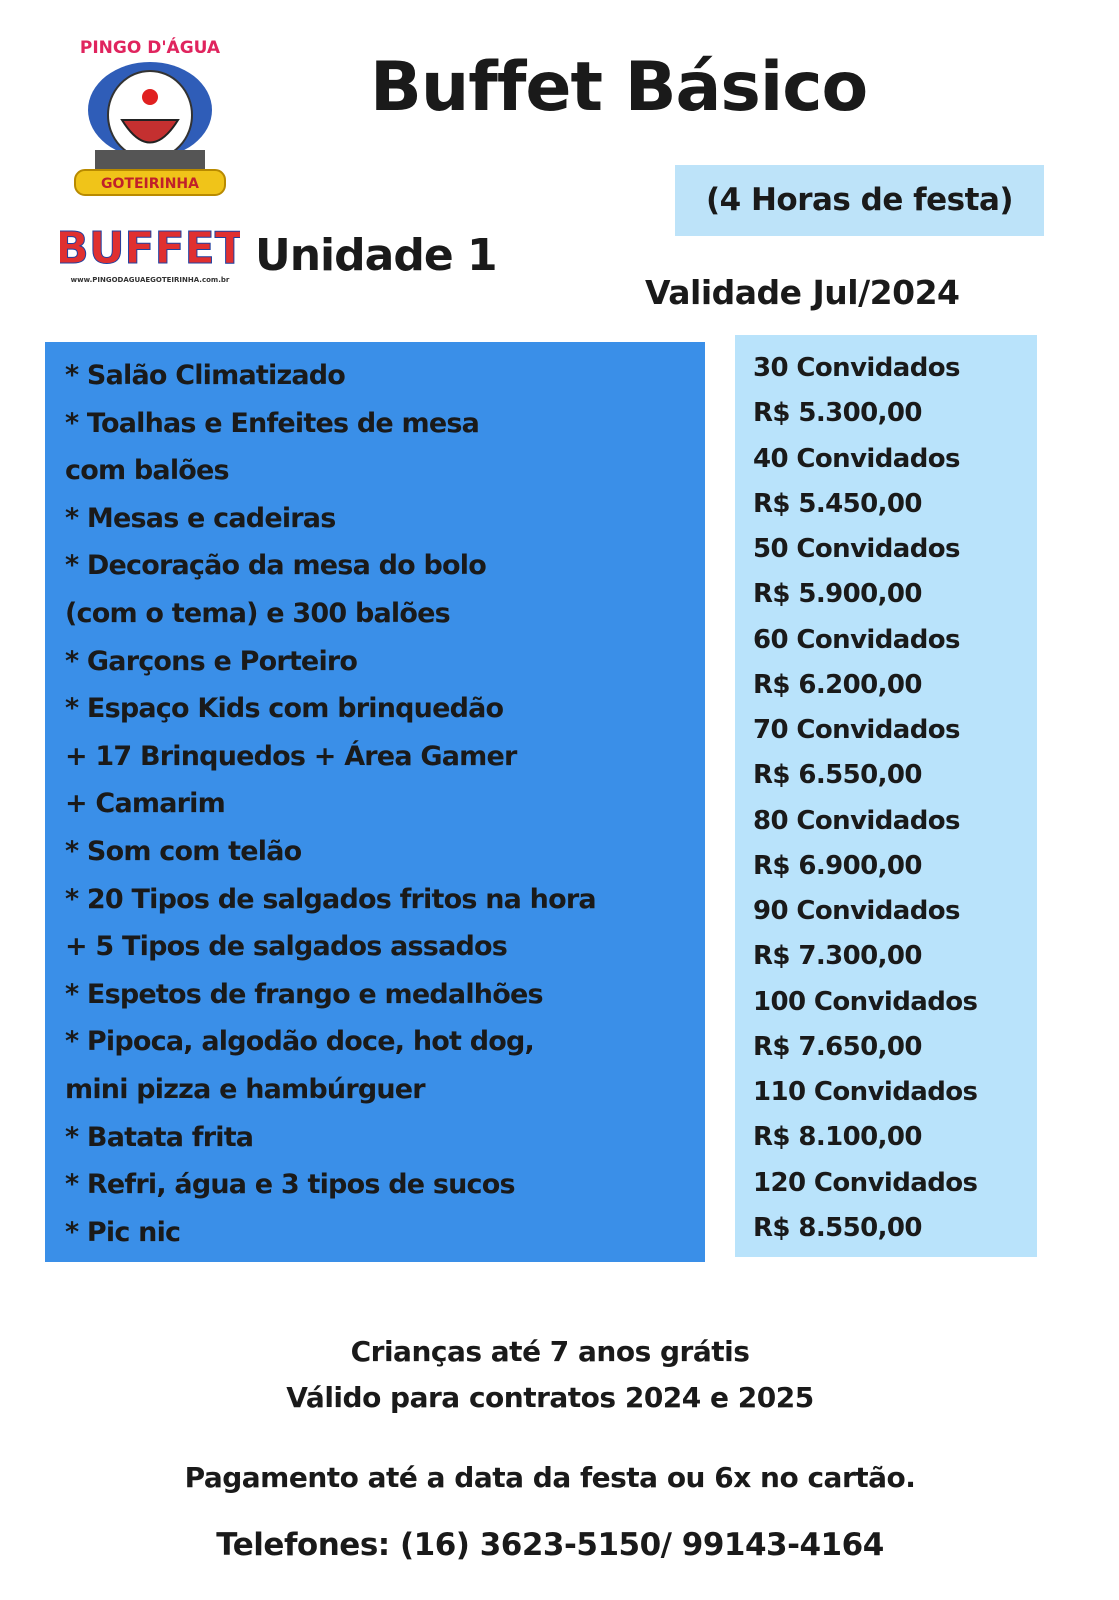 This screenshot has height=1600, width=1119. Describe the element at coordinates (150, 248) in the screenshot. I see `logo-brand: BUFFET` at that location.